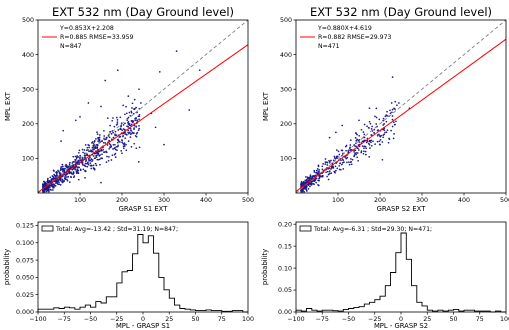 This screenshot has width=509, height=330. I want to click on scatter-s2-title: EXT 532 nm (Day Ground level), so click(401, 12).